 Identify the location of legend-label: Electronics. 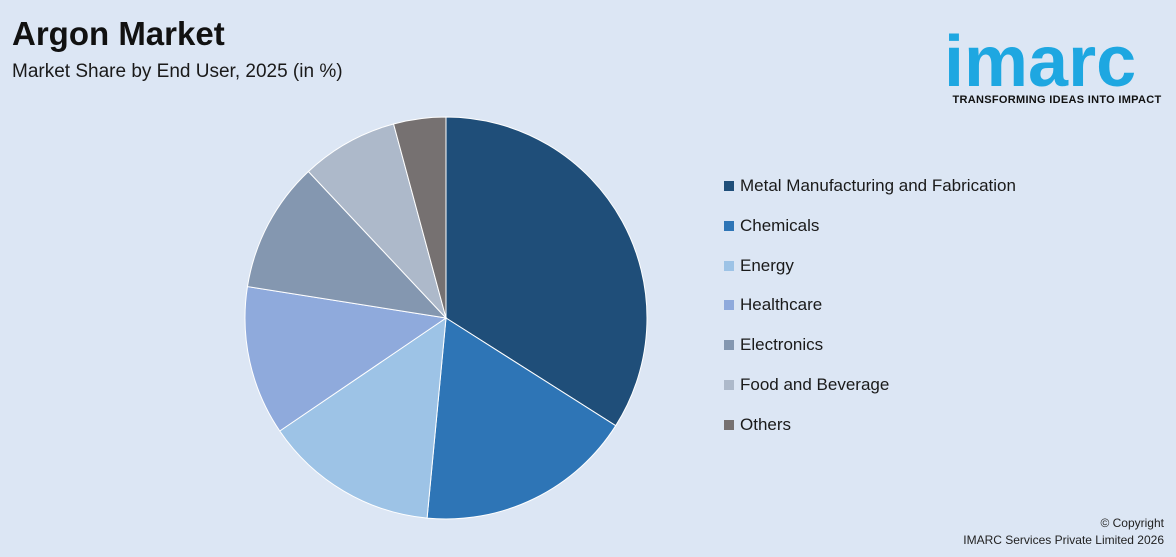
(782, 345).